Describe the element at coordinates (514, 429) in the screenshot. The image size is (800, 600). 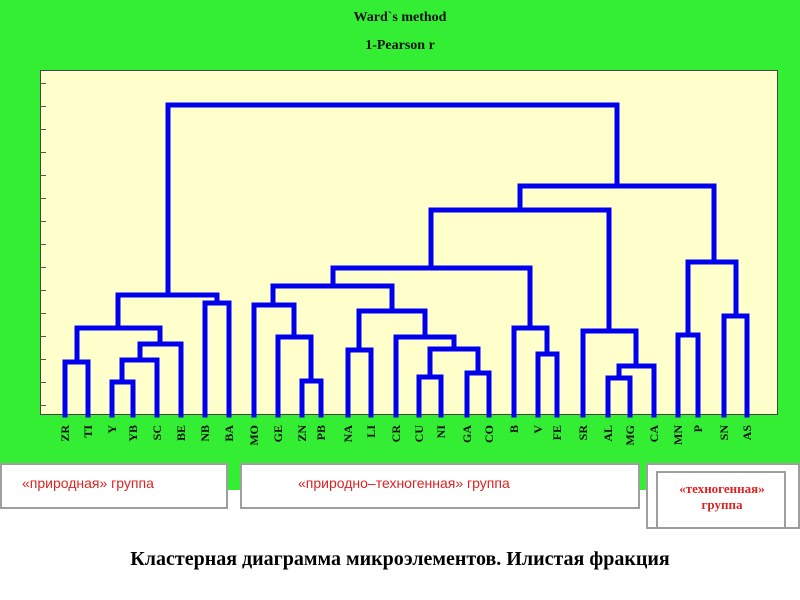
I see `leaf-label: B` at that location.